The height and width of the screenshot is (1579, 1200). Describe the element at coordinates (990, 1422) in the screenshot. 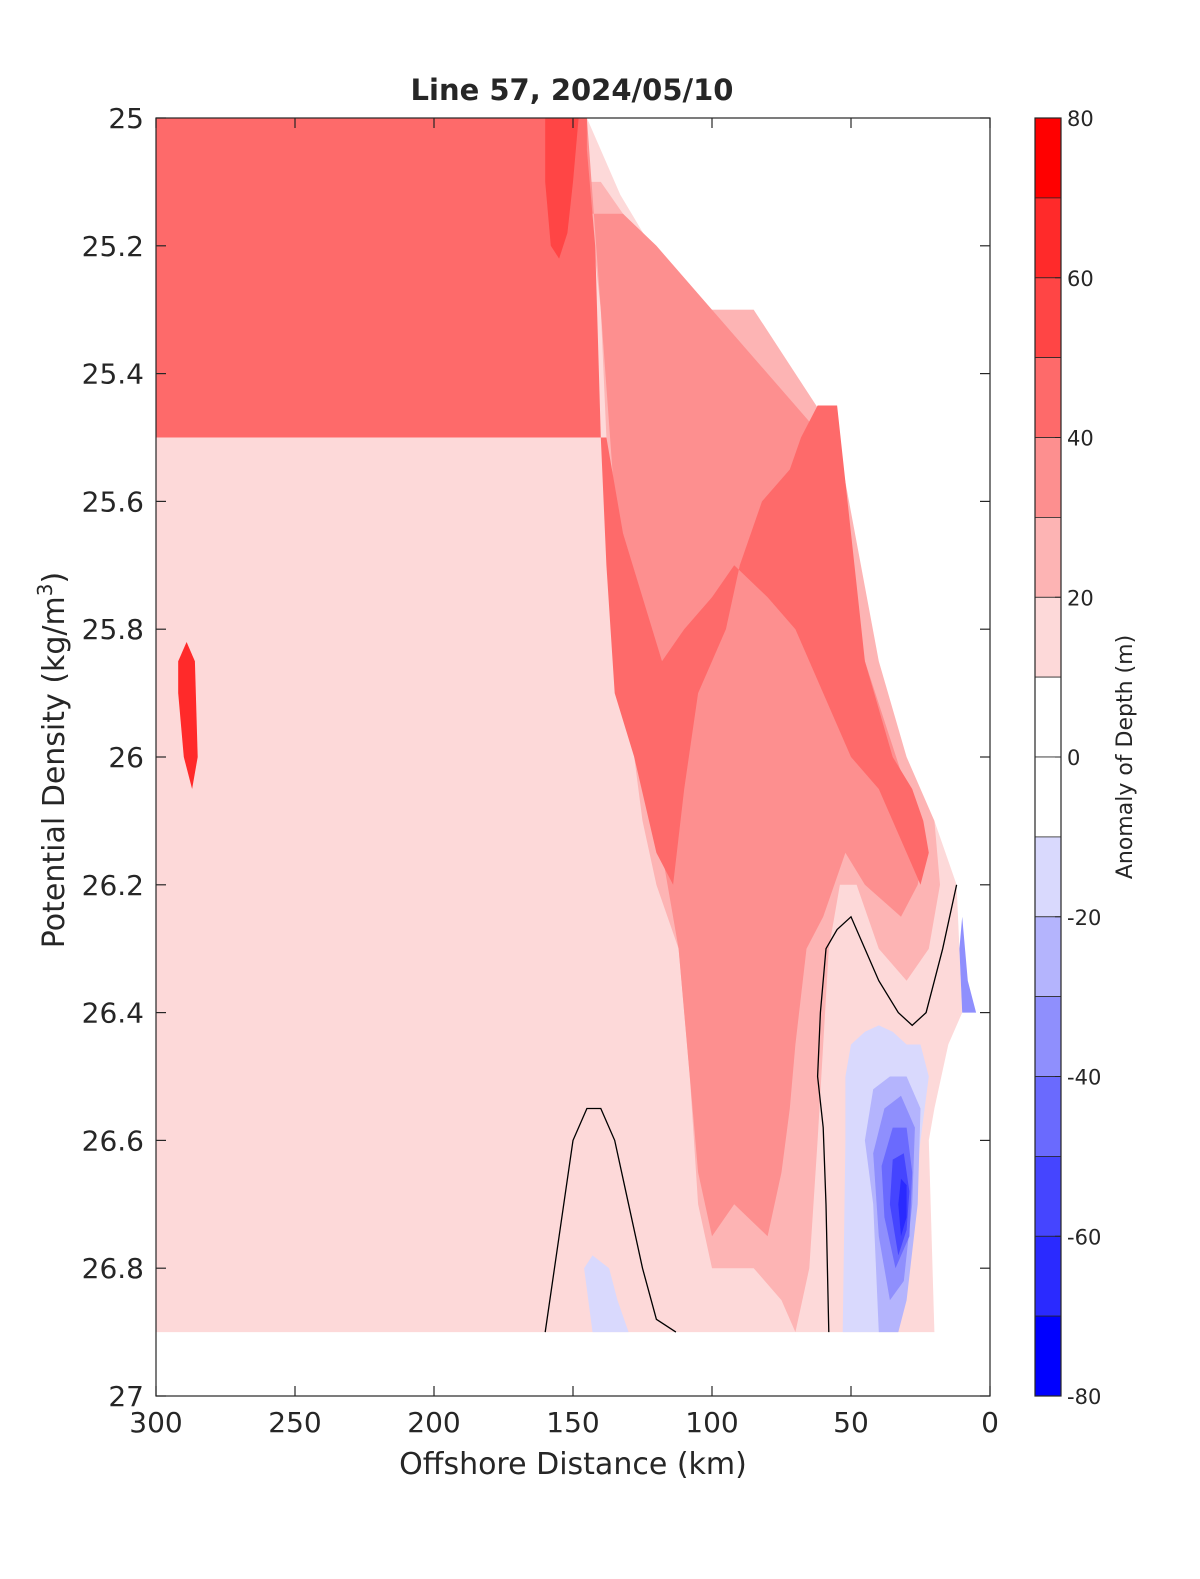

I see `x-tick-label: 0` at that location.